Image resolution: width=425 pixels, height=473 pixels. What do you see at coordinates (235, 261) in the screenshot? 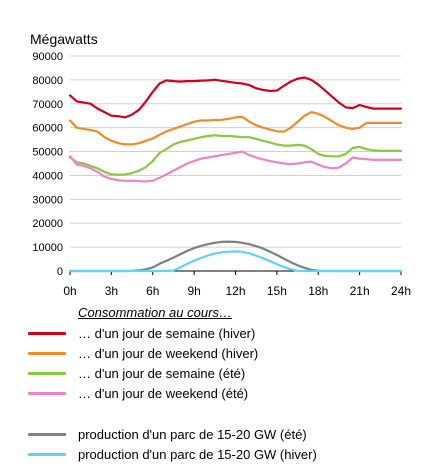
I see `line-solar-winter` at bounding box center [235, 261].